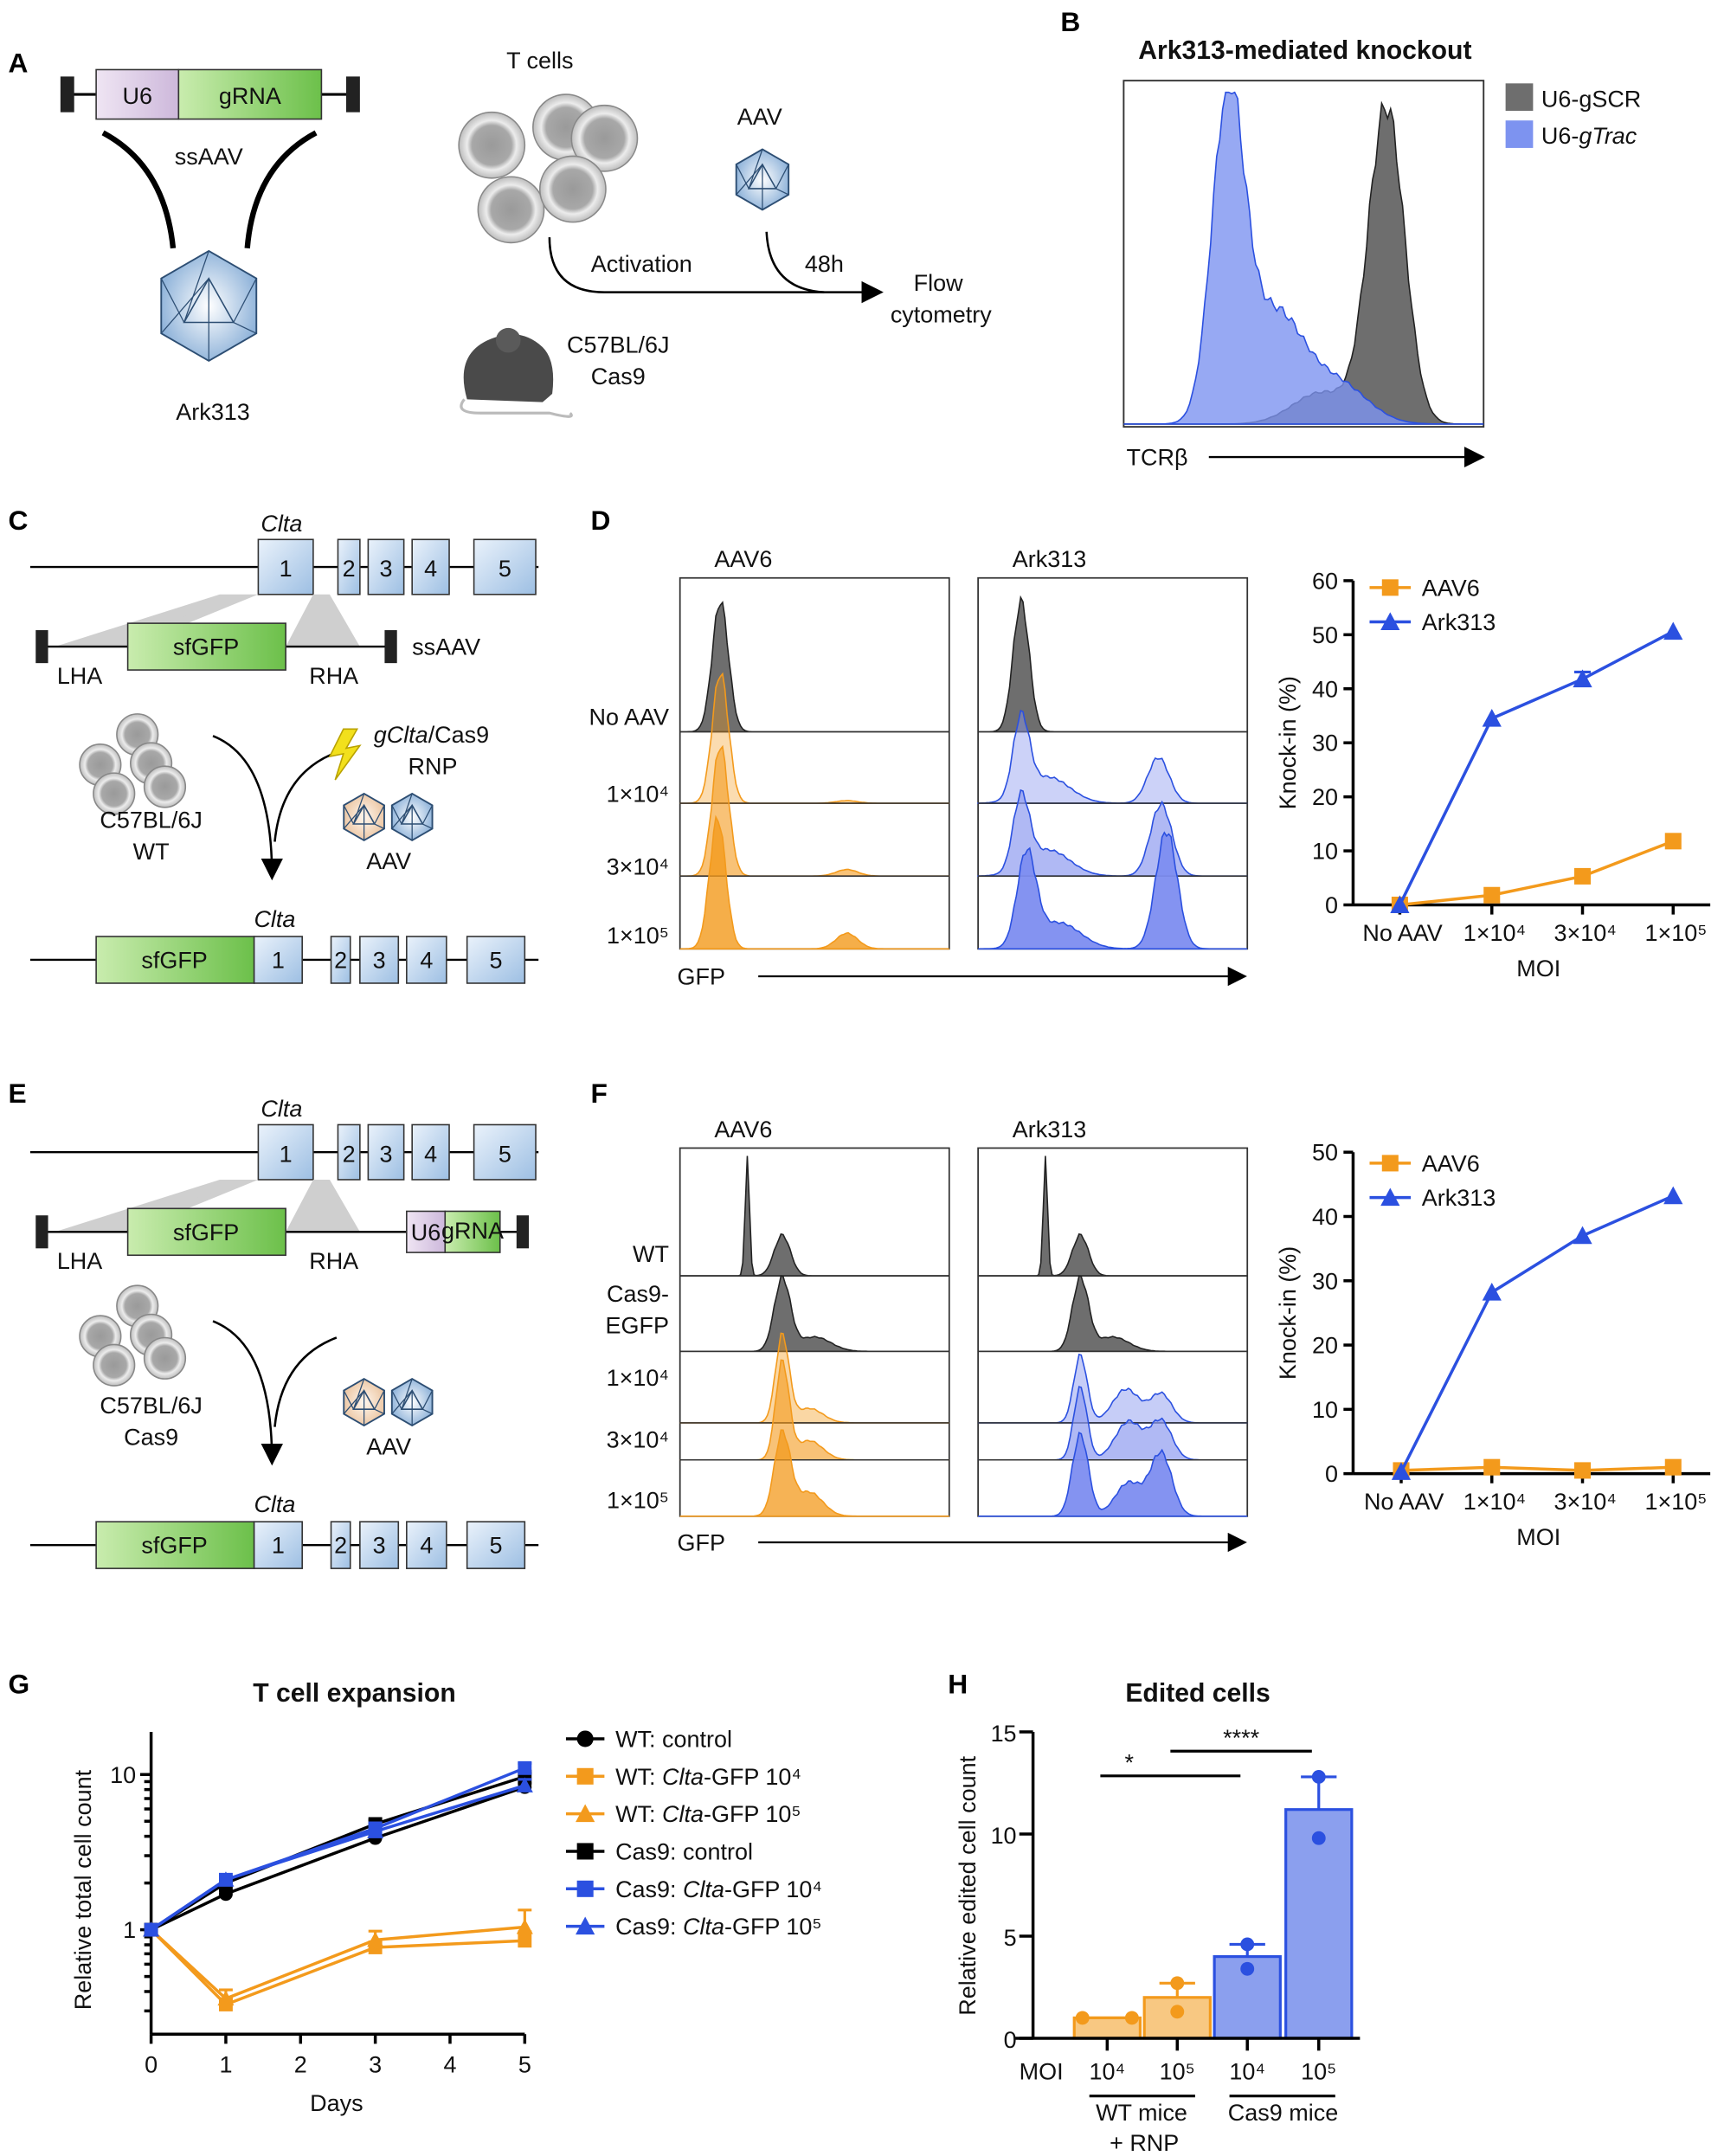 Image resolution: width=1724 pixels, height=2156 pixels. I want to click on significance-label: *, so click(1129, 1762).